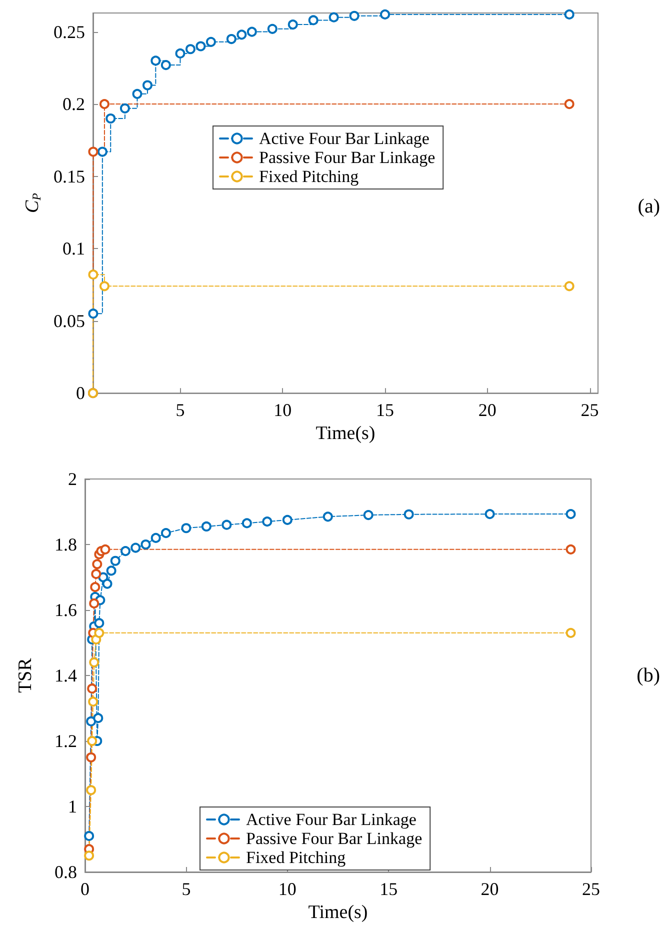 Image resolution: width=668 pixels, height=935 pixels. What do you see at coordinates (65, 610) in the screenshot?
I see `y-tick-label: 1.6` at bounding box center [65, 610].